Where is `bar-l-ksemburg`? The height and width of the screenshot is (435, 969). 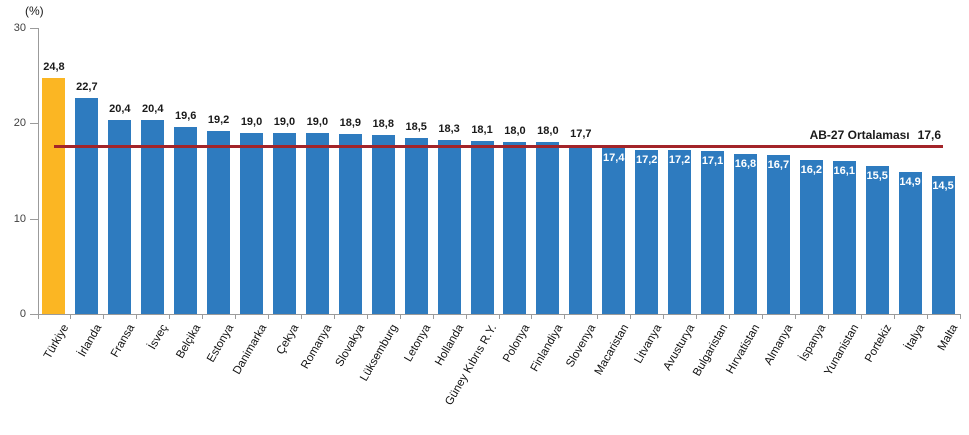
bar-l-ksemburg is located at coordinates (383, 224).